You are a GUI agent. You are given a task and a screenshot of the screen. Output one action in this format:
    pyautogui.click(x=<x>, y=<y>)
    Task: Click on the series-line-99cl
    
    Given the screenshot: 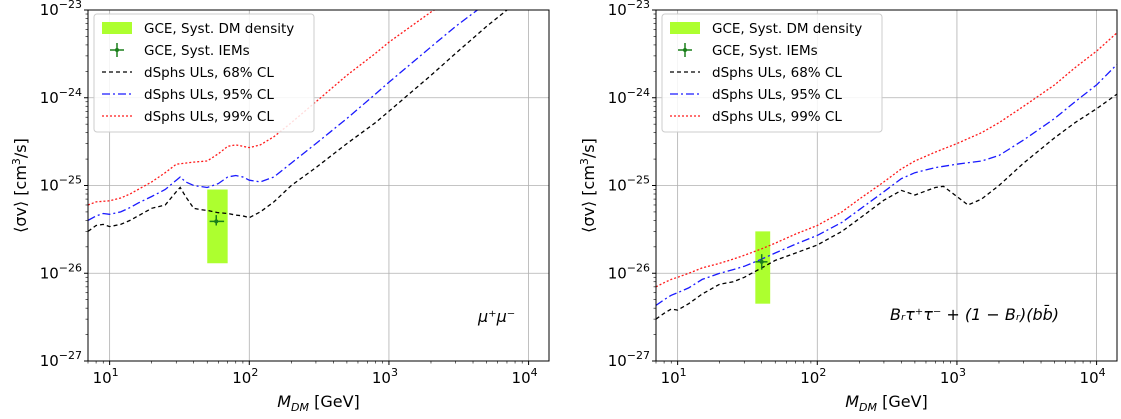 What is the action you would take?
    pyautogui.click(x=262, y=108)
    